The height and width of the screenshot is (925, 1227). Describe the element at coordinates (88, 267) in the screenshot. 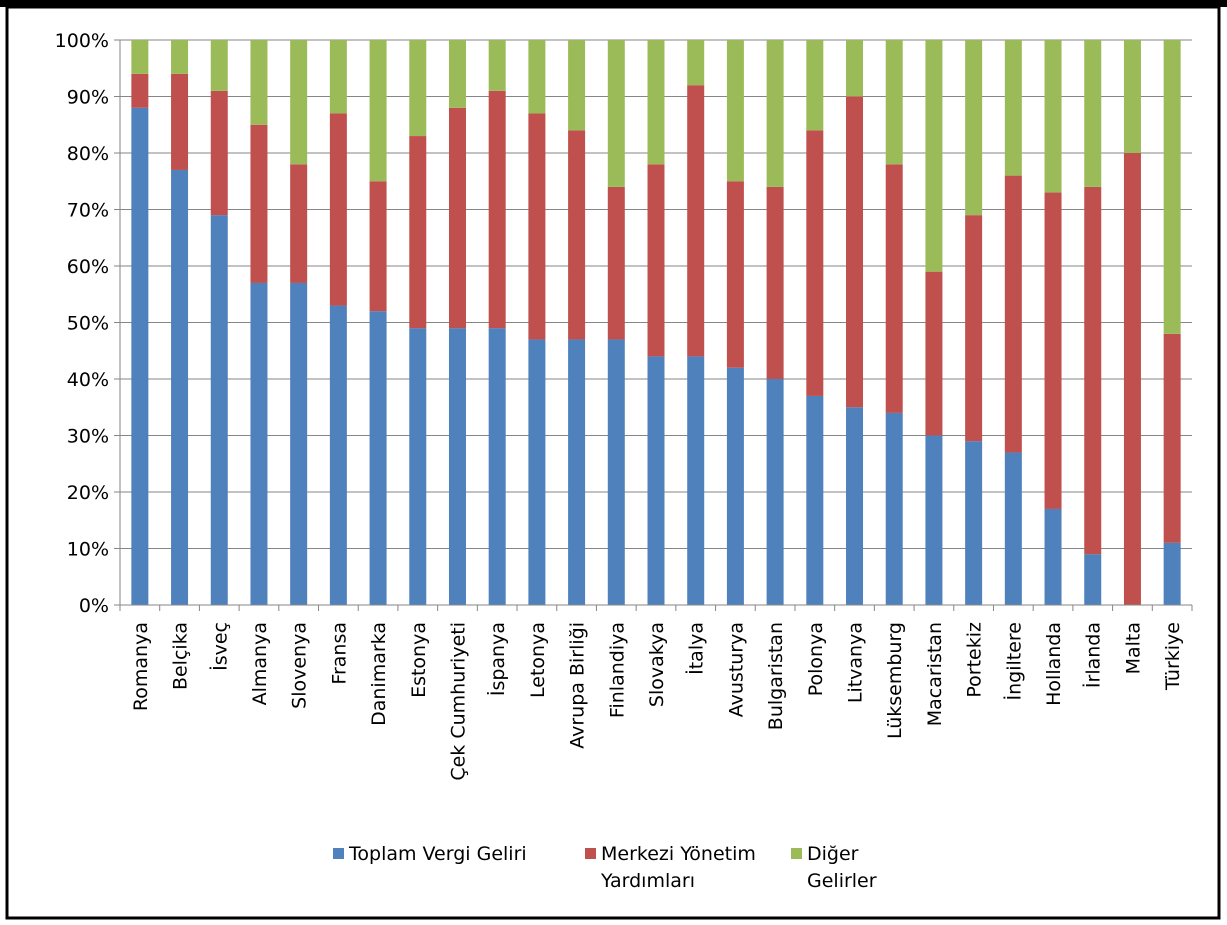

I see `y-tick-label: 60%` at that location.